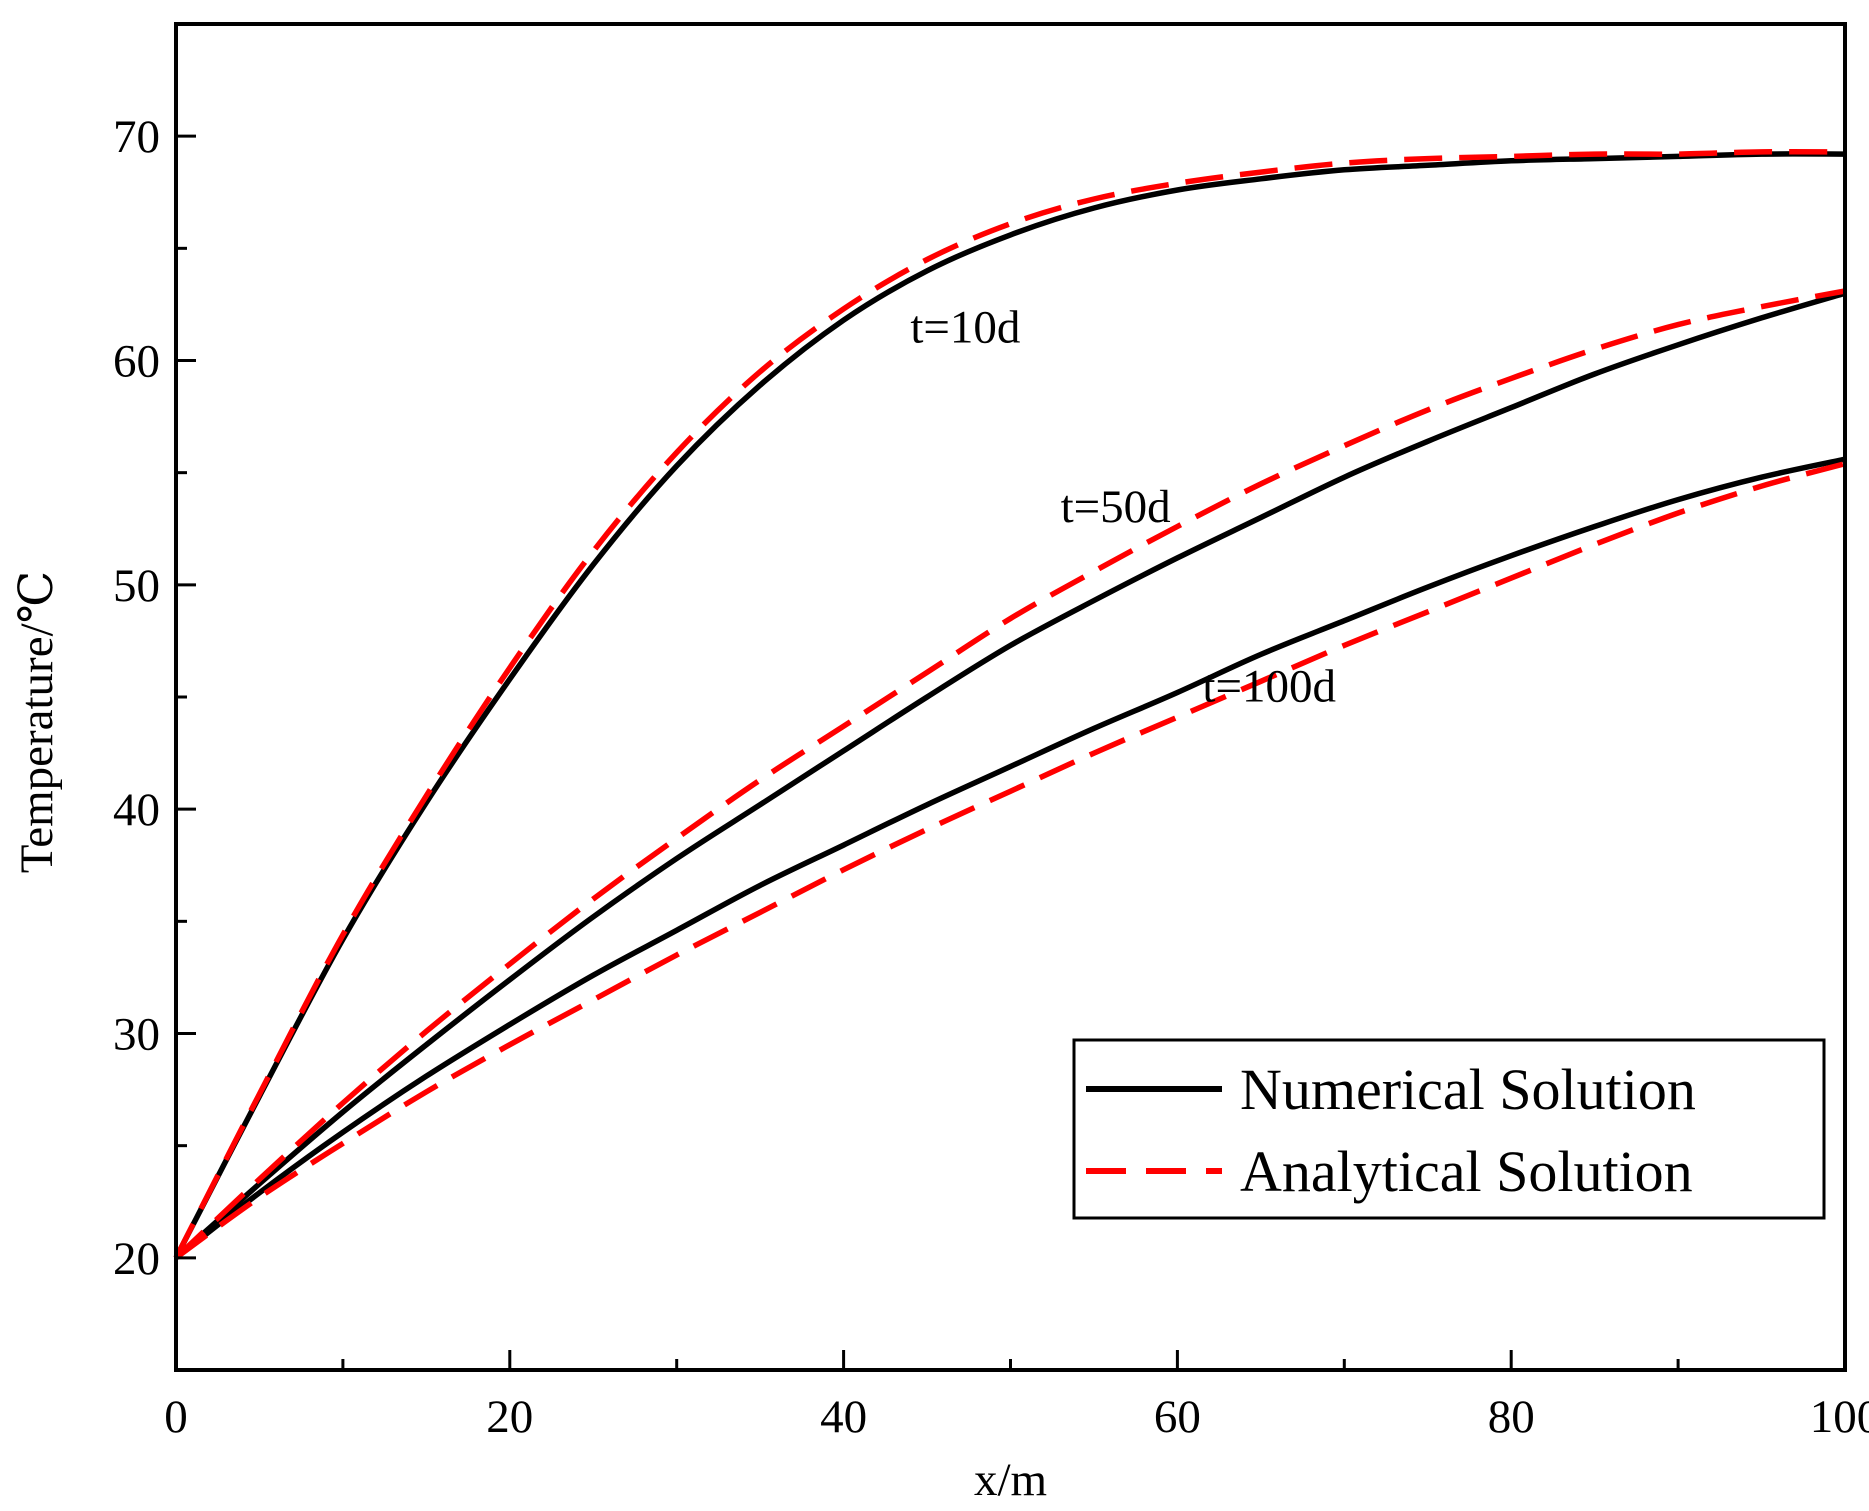 The height and width of the screenshot is (1511, 1869). What do you see at coordinates (1468, 1089) in the screenshot?
I see `legend-label-numerical: Numerical Solution` at bounding box center [1468, 1089].